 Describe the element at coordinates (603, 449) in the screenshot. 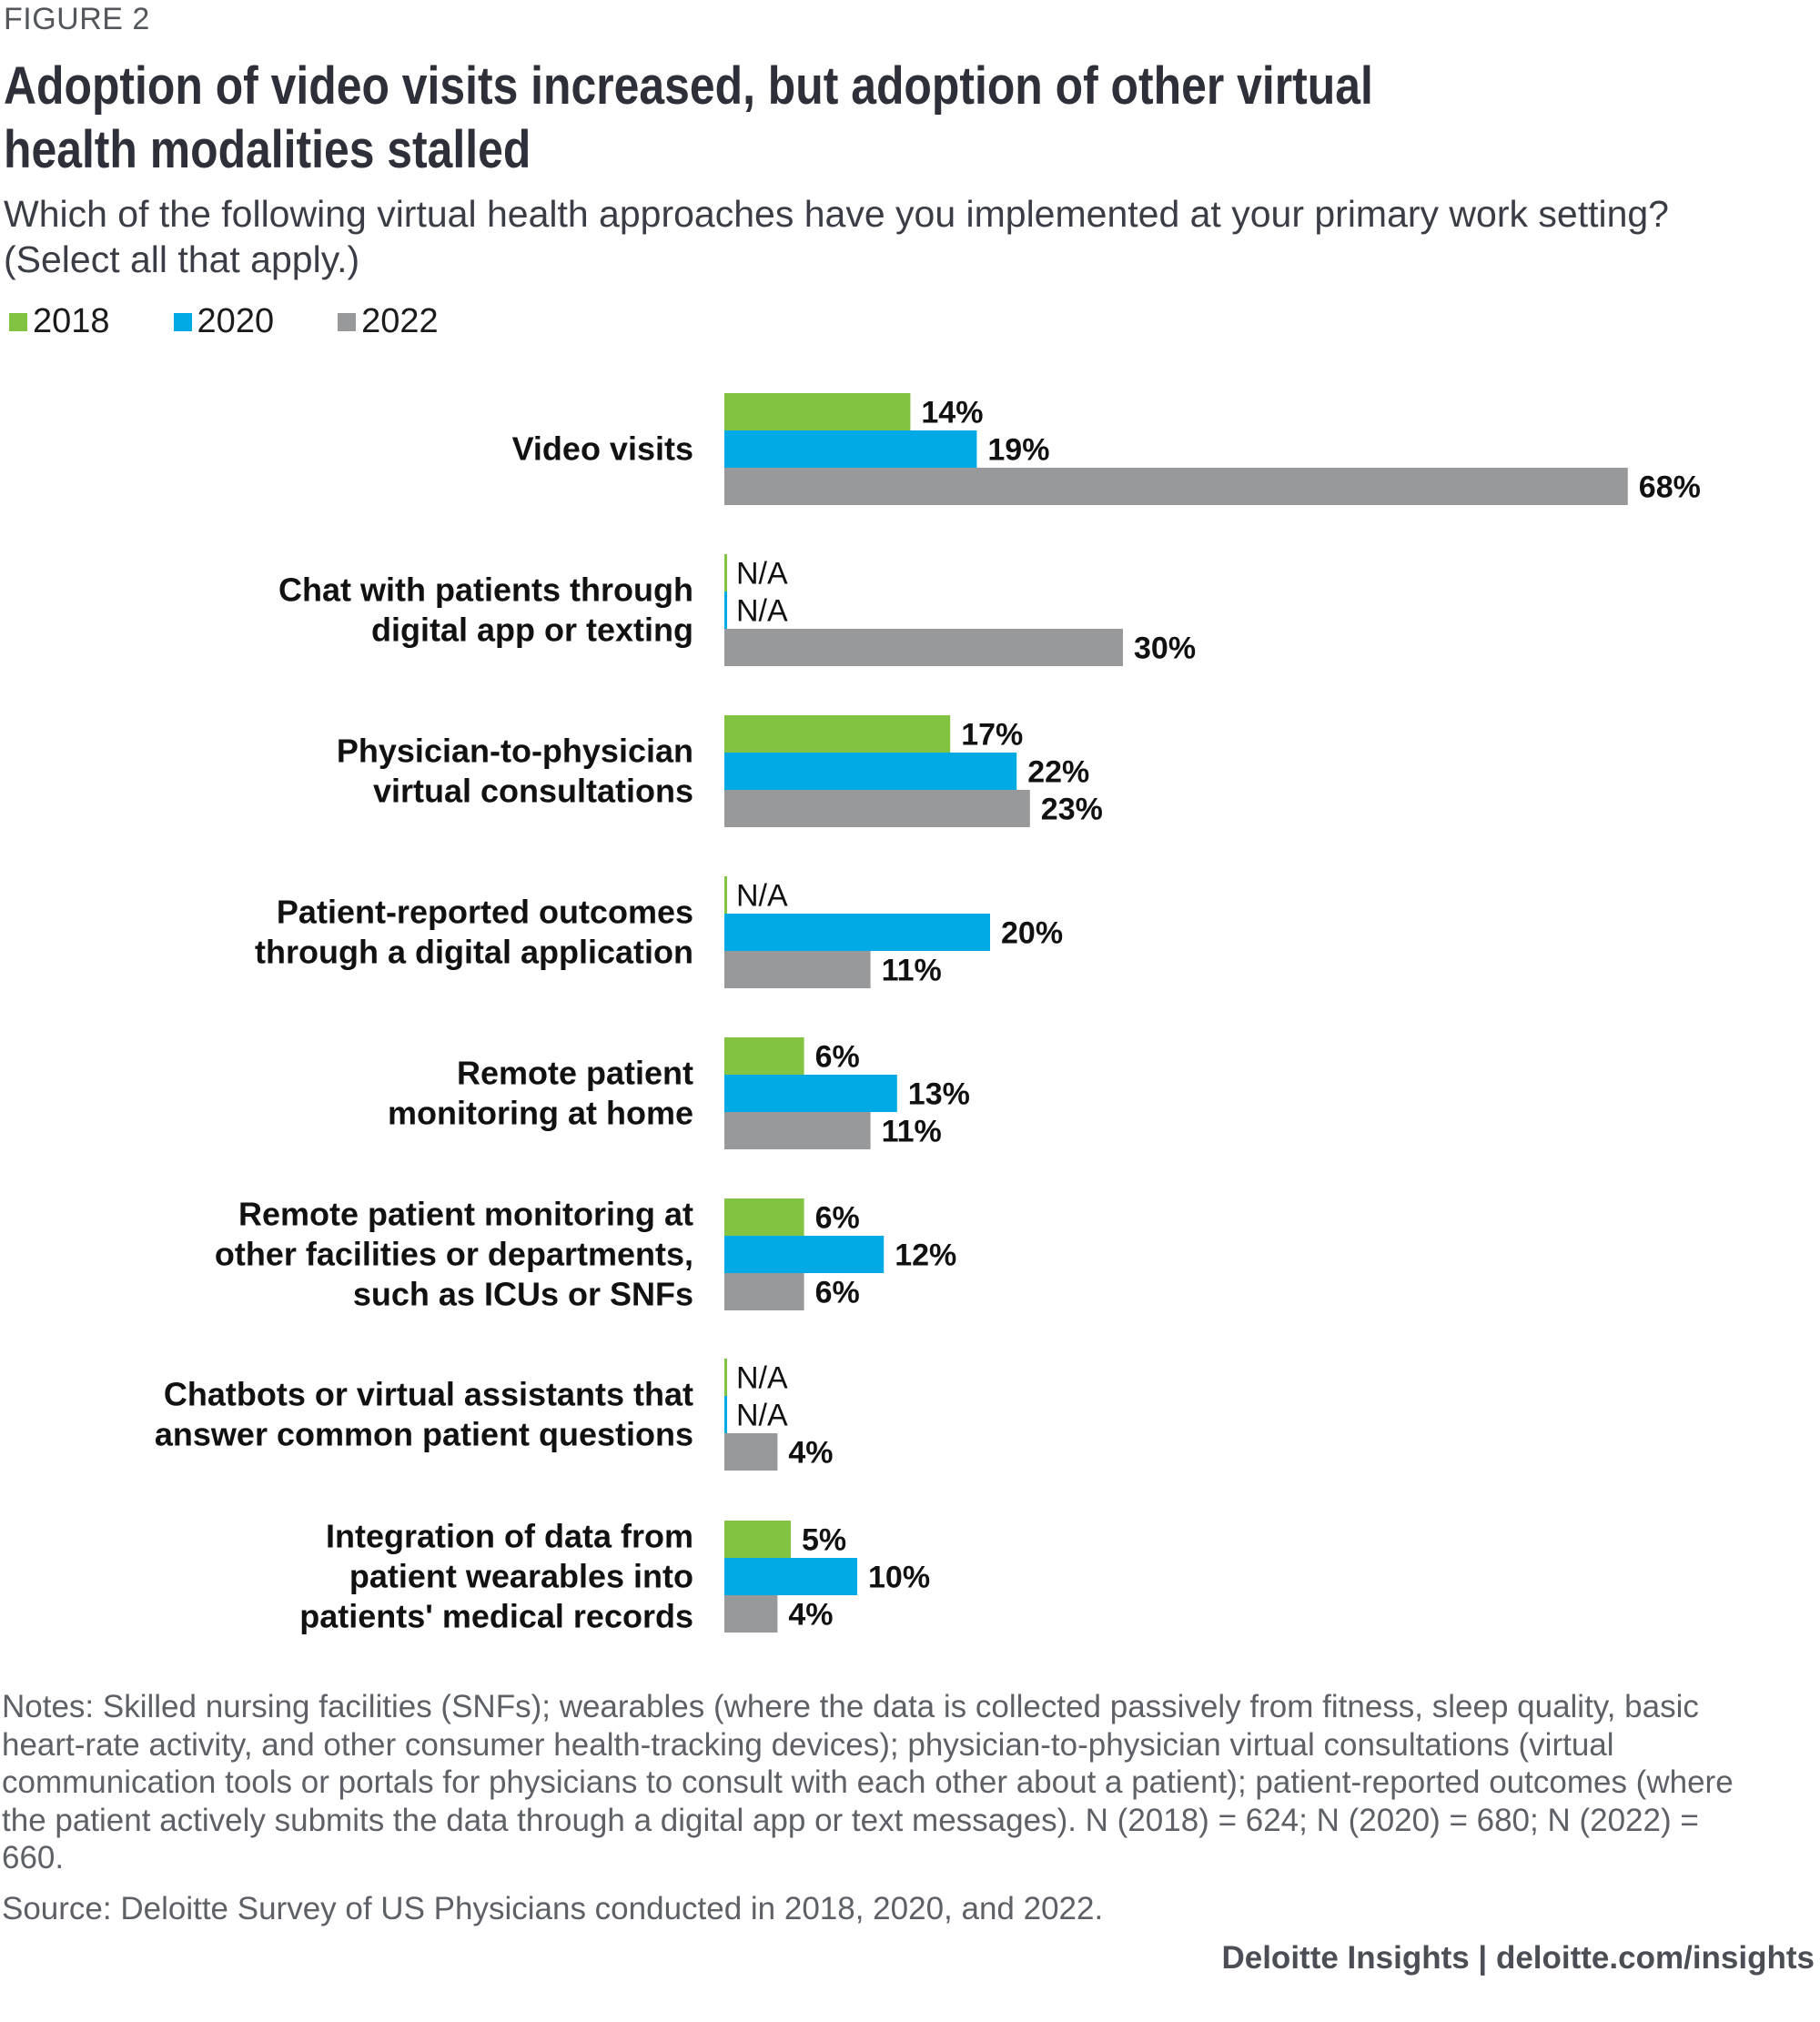

I see `category-label: Video visits` at that location.